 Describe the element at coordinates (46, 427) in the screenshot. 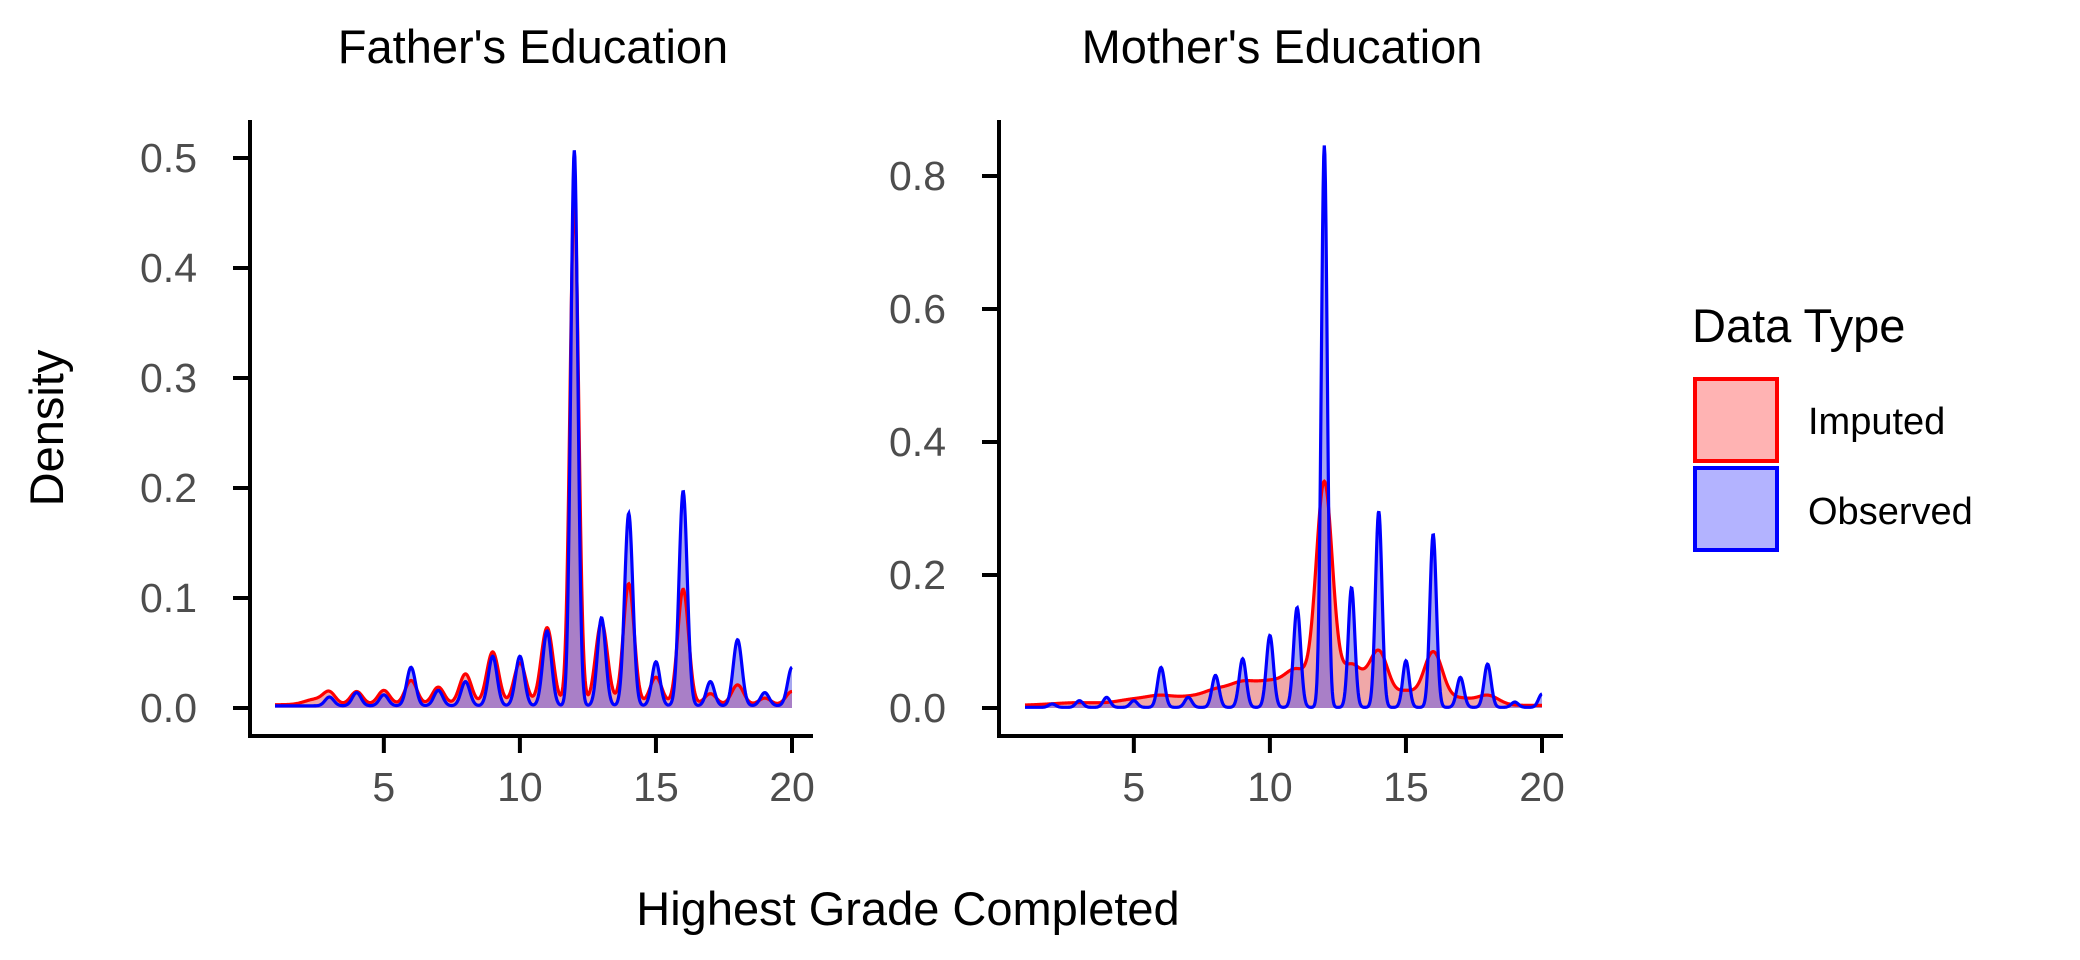

I see `y-axis-title: Density` at that location.